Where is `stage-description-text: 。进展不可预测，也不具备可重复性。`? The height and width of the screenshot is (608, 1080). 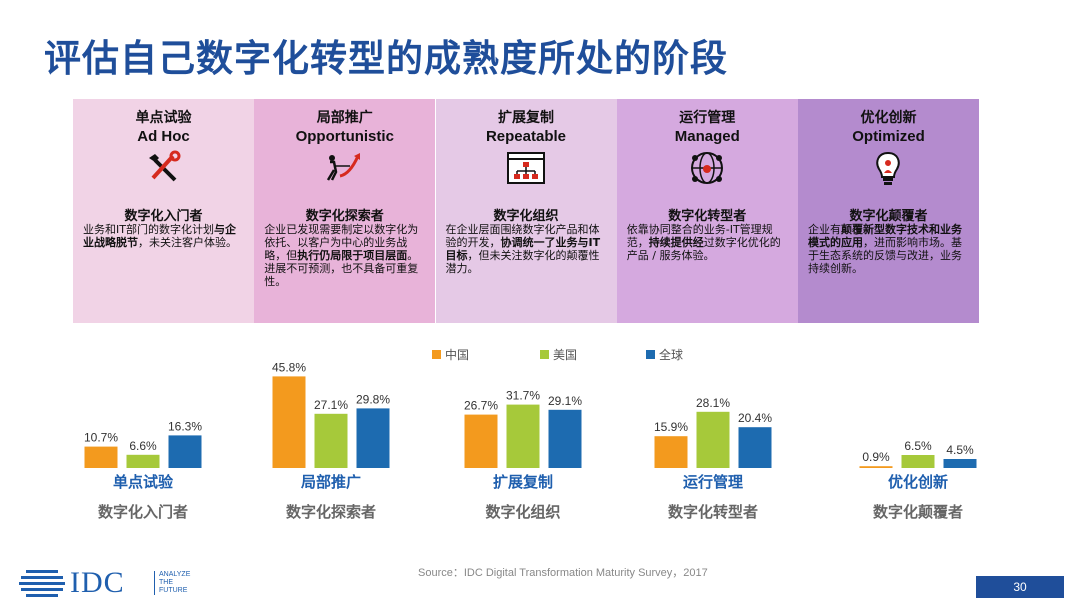 stage-description-text: 。进展不可预测，也不具备可重复性。 is located at coordinates (341, 268).